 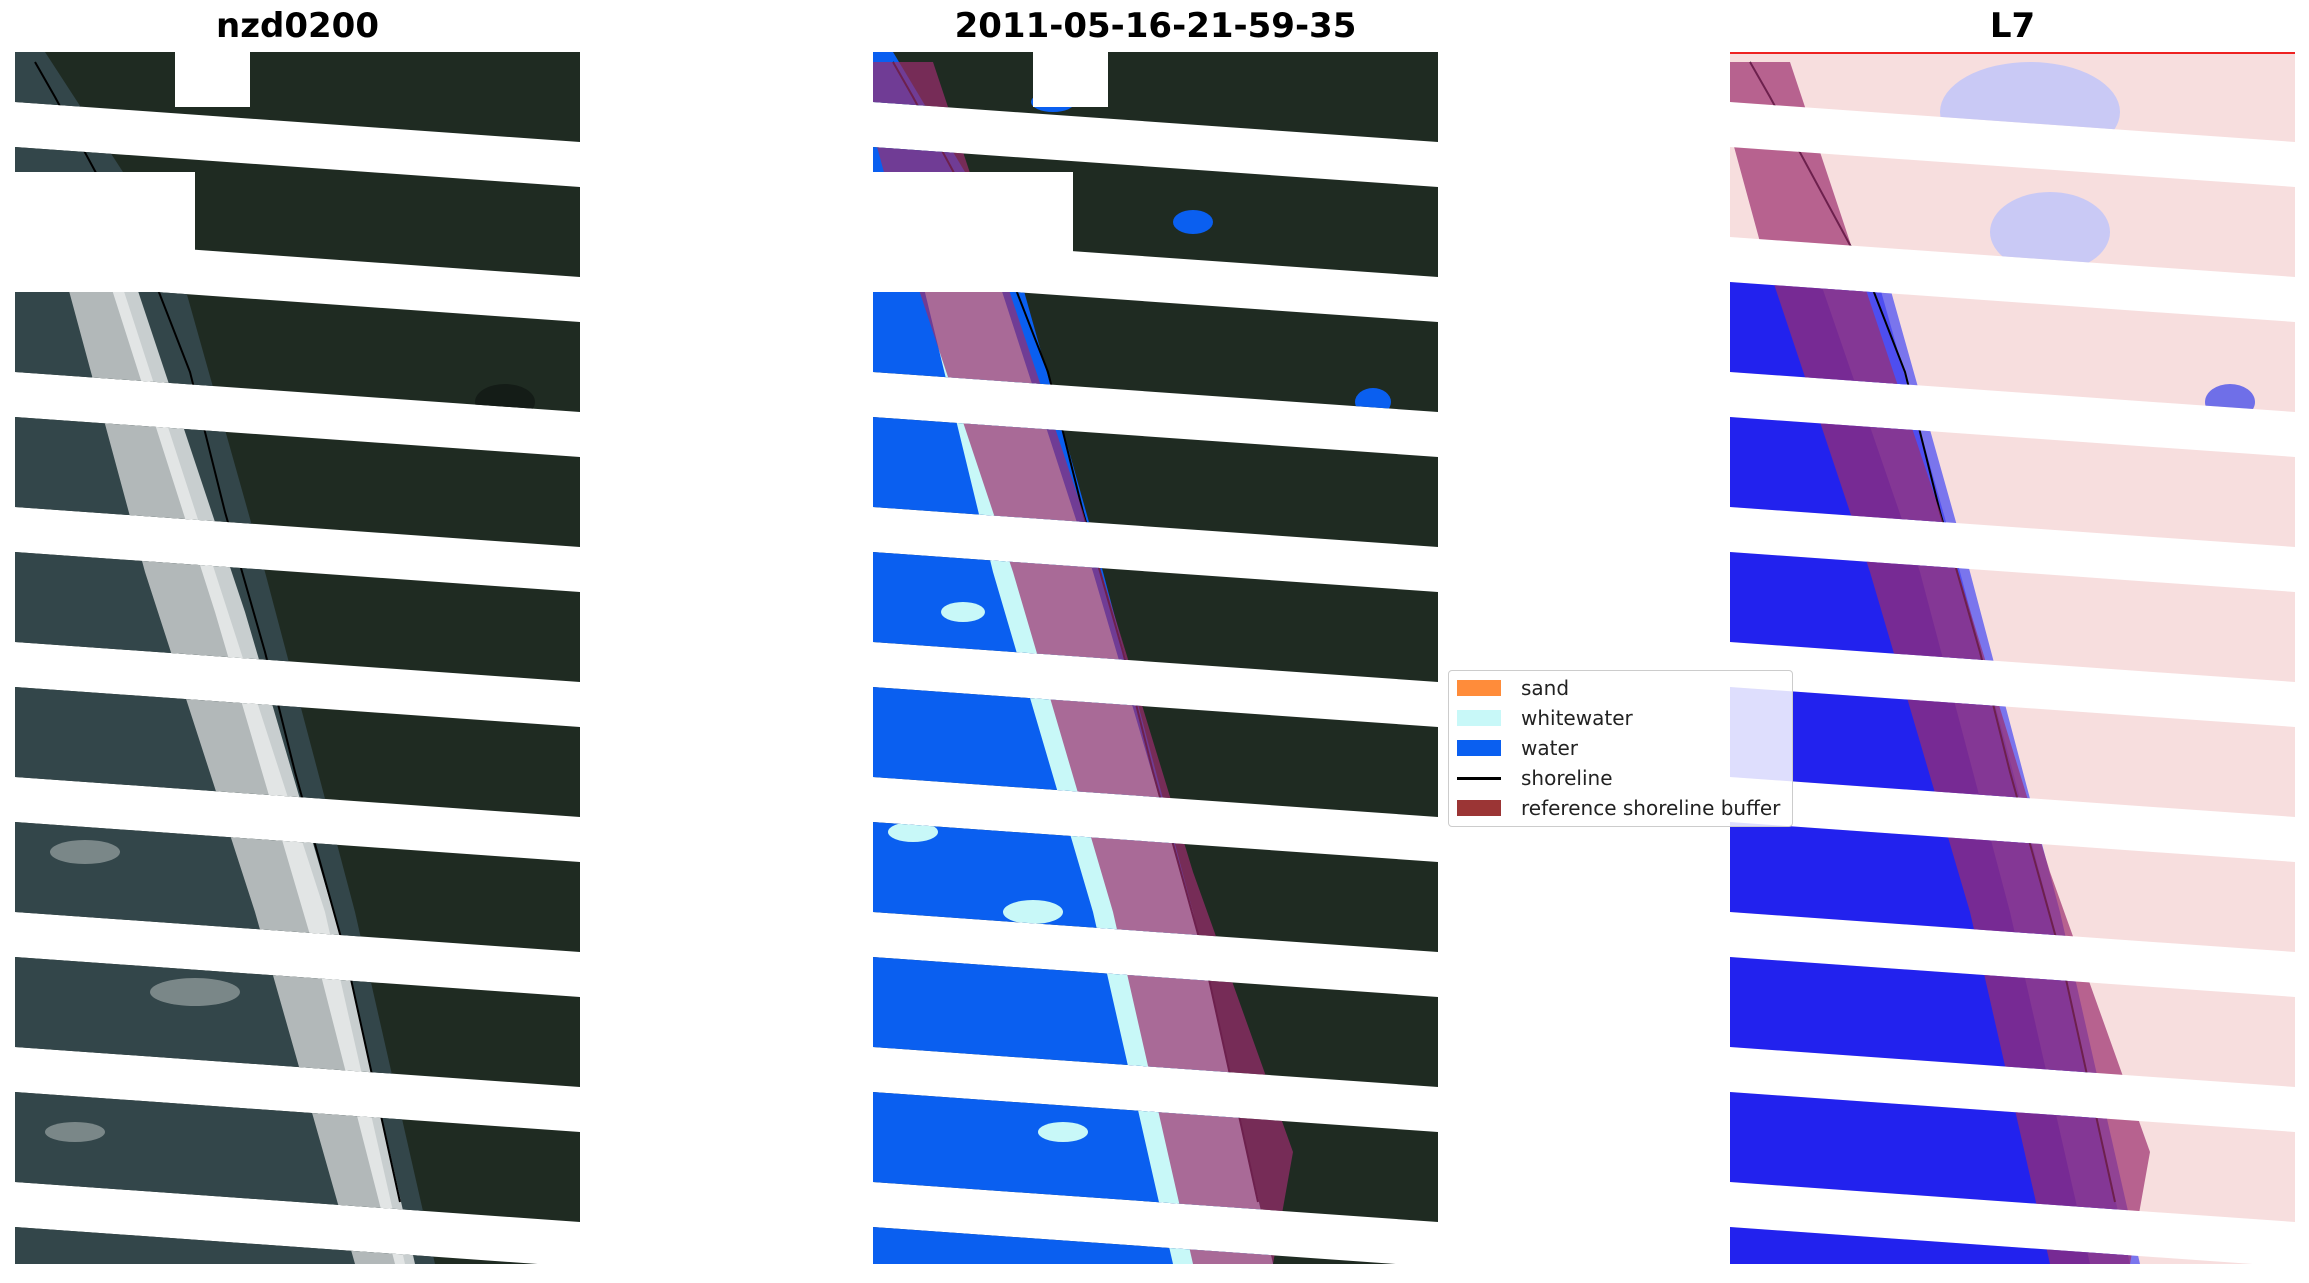 What do you see at coordinates (297, 26) in the screenshot?
I see `panel-title-1: nzd0200` at bounding box center [297, 26].